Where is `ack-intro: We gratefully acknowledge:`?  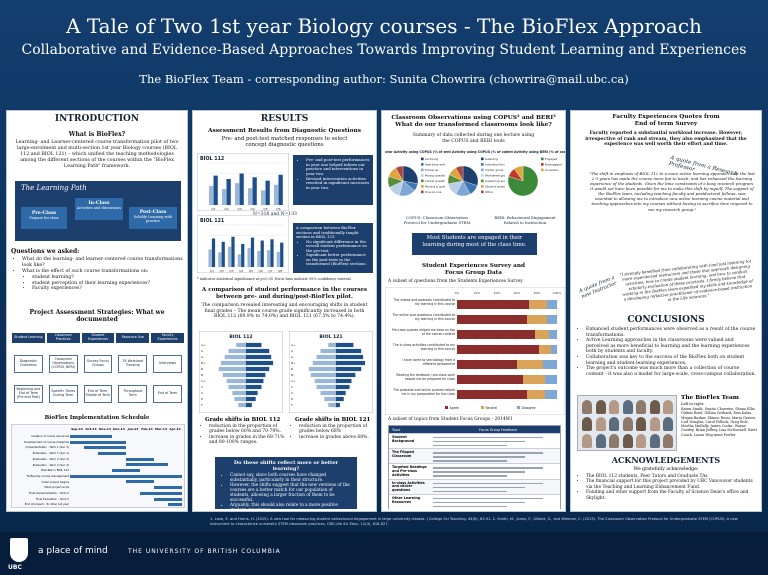
ack-intro: We gratefully acknowledge: is located at coordinates (666, 469).